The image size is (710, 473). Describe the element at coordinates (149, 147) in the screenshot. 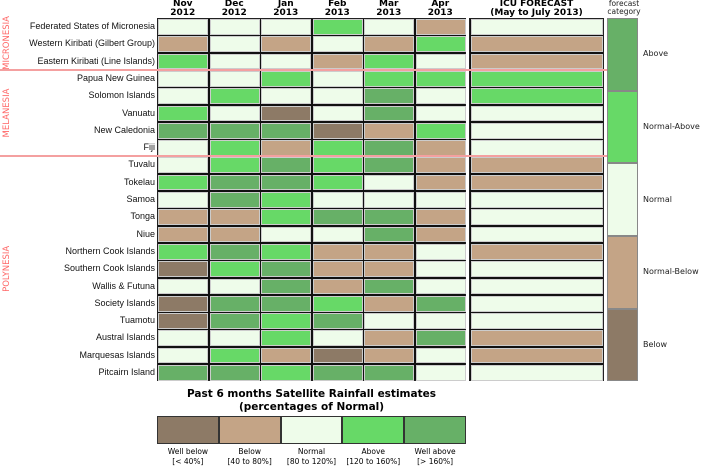

I see `row-label: Fiji` at that location.